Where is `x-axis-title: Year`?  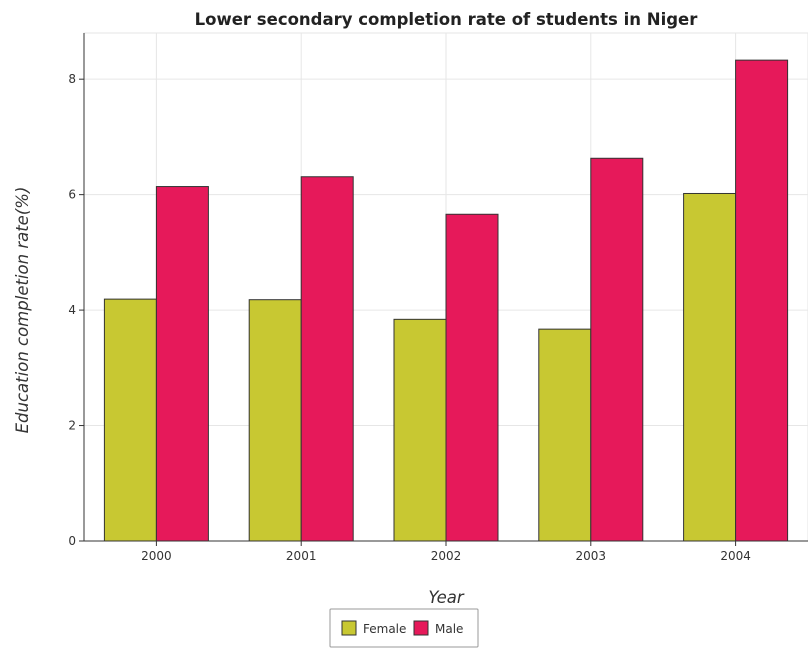 x-axis-title: Year is located at coordinates (446, 597).